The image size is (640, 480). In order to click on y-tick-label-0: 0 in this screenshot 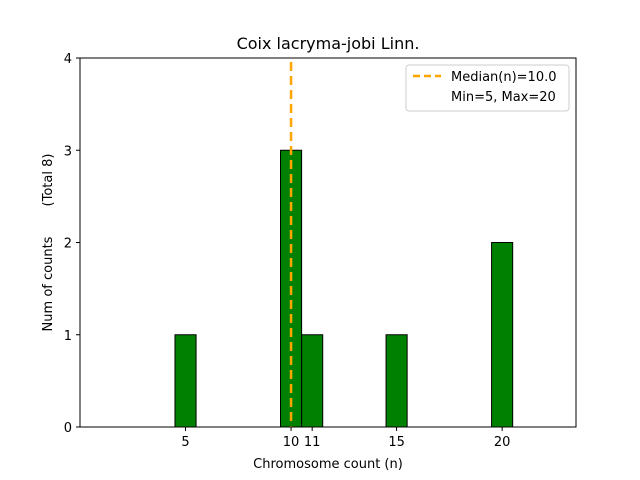, I will do `click(68, 428)`.